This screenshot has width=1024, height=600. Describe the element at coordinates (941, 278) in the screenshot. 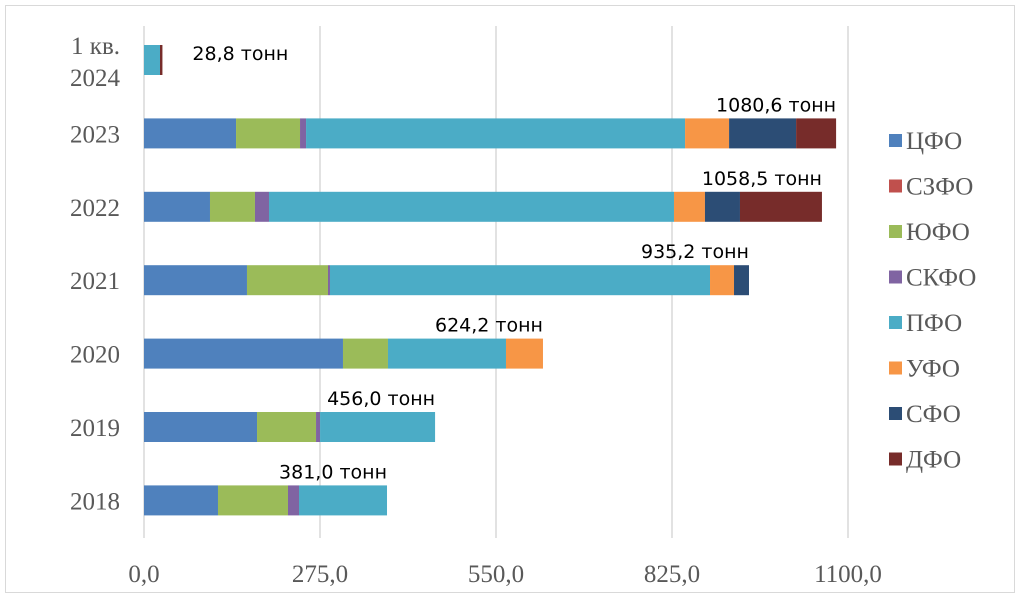

I see `legend-label: СКФО` at that location.